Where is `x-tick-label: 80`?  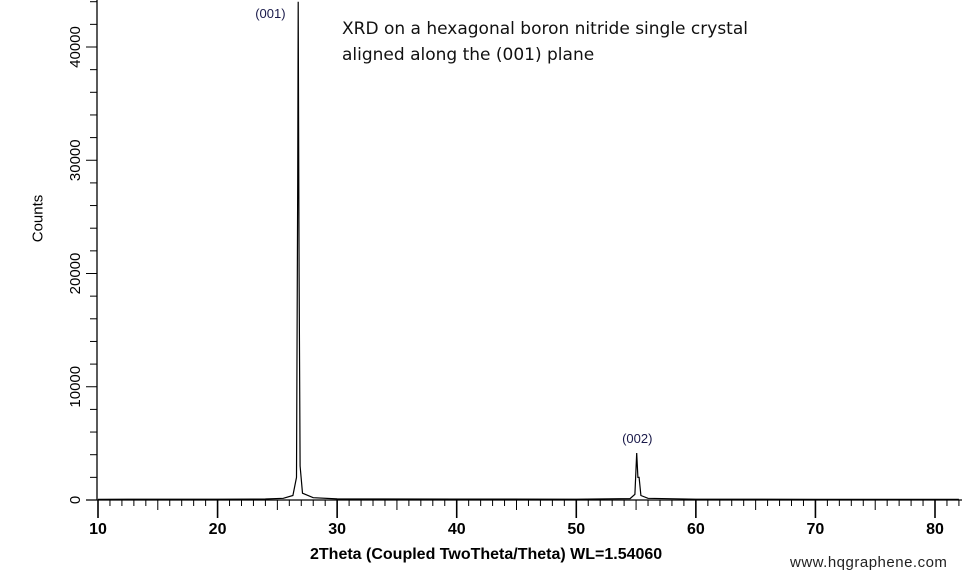 x-tick-label: 80 is located at coordinates (935, 529).